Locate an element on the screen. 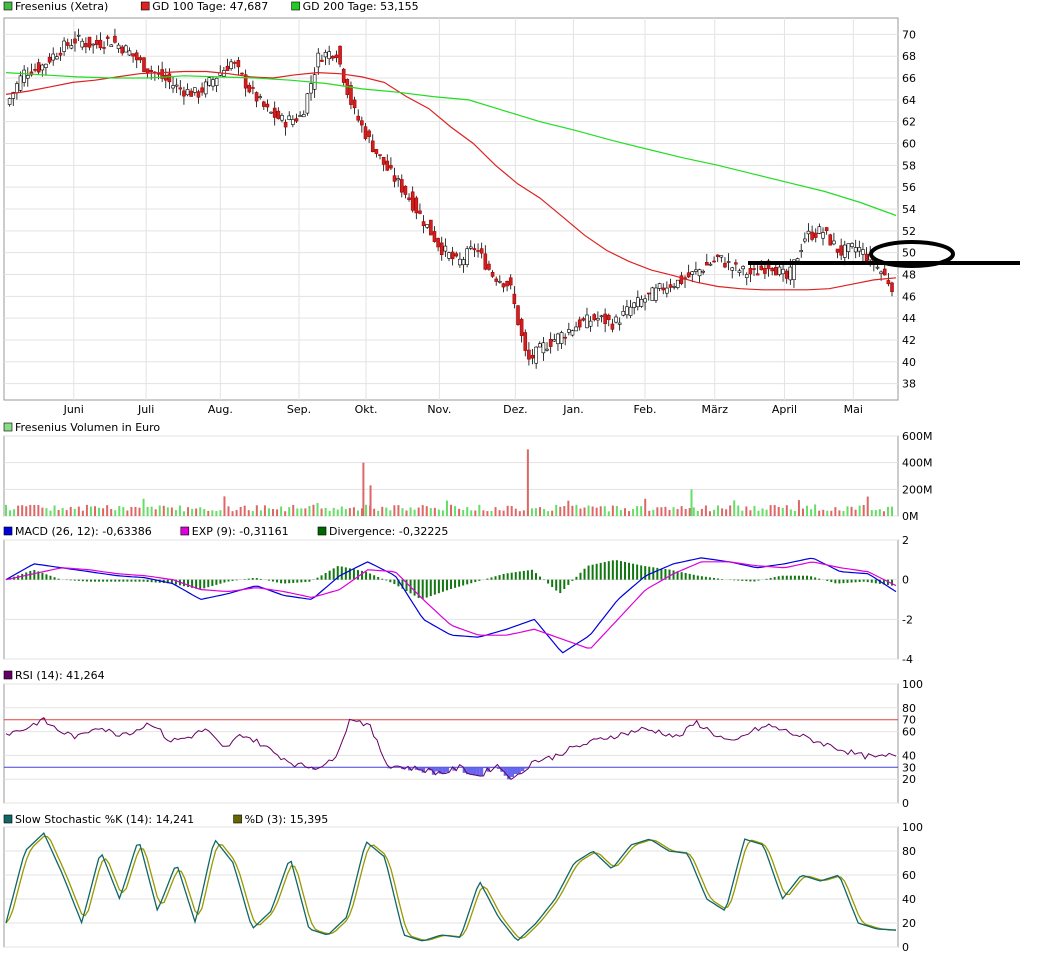 The image size is (1064, 958). price-ytick: 38 is located at coordinates (909, 384).